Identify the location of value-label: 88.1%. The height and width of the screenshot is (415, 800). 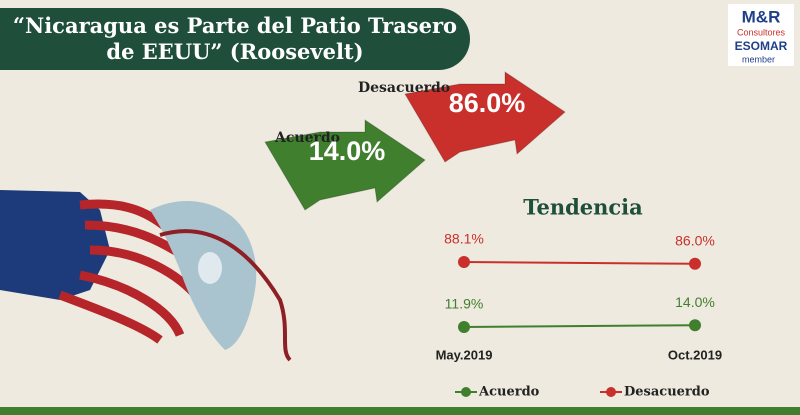
(464, 239).